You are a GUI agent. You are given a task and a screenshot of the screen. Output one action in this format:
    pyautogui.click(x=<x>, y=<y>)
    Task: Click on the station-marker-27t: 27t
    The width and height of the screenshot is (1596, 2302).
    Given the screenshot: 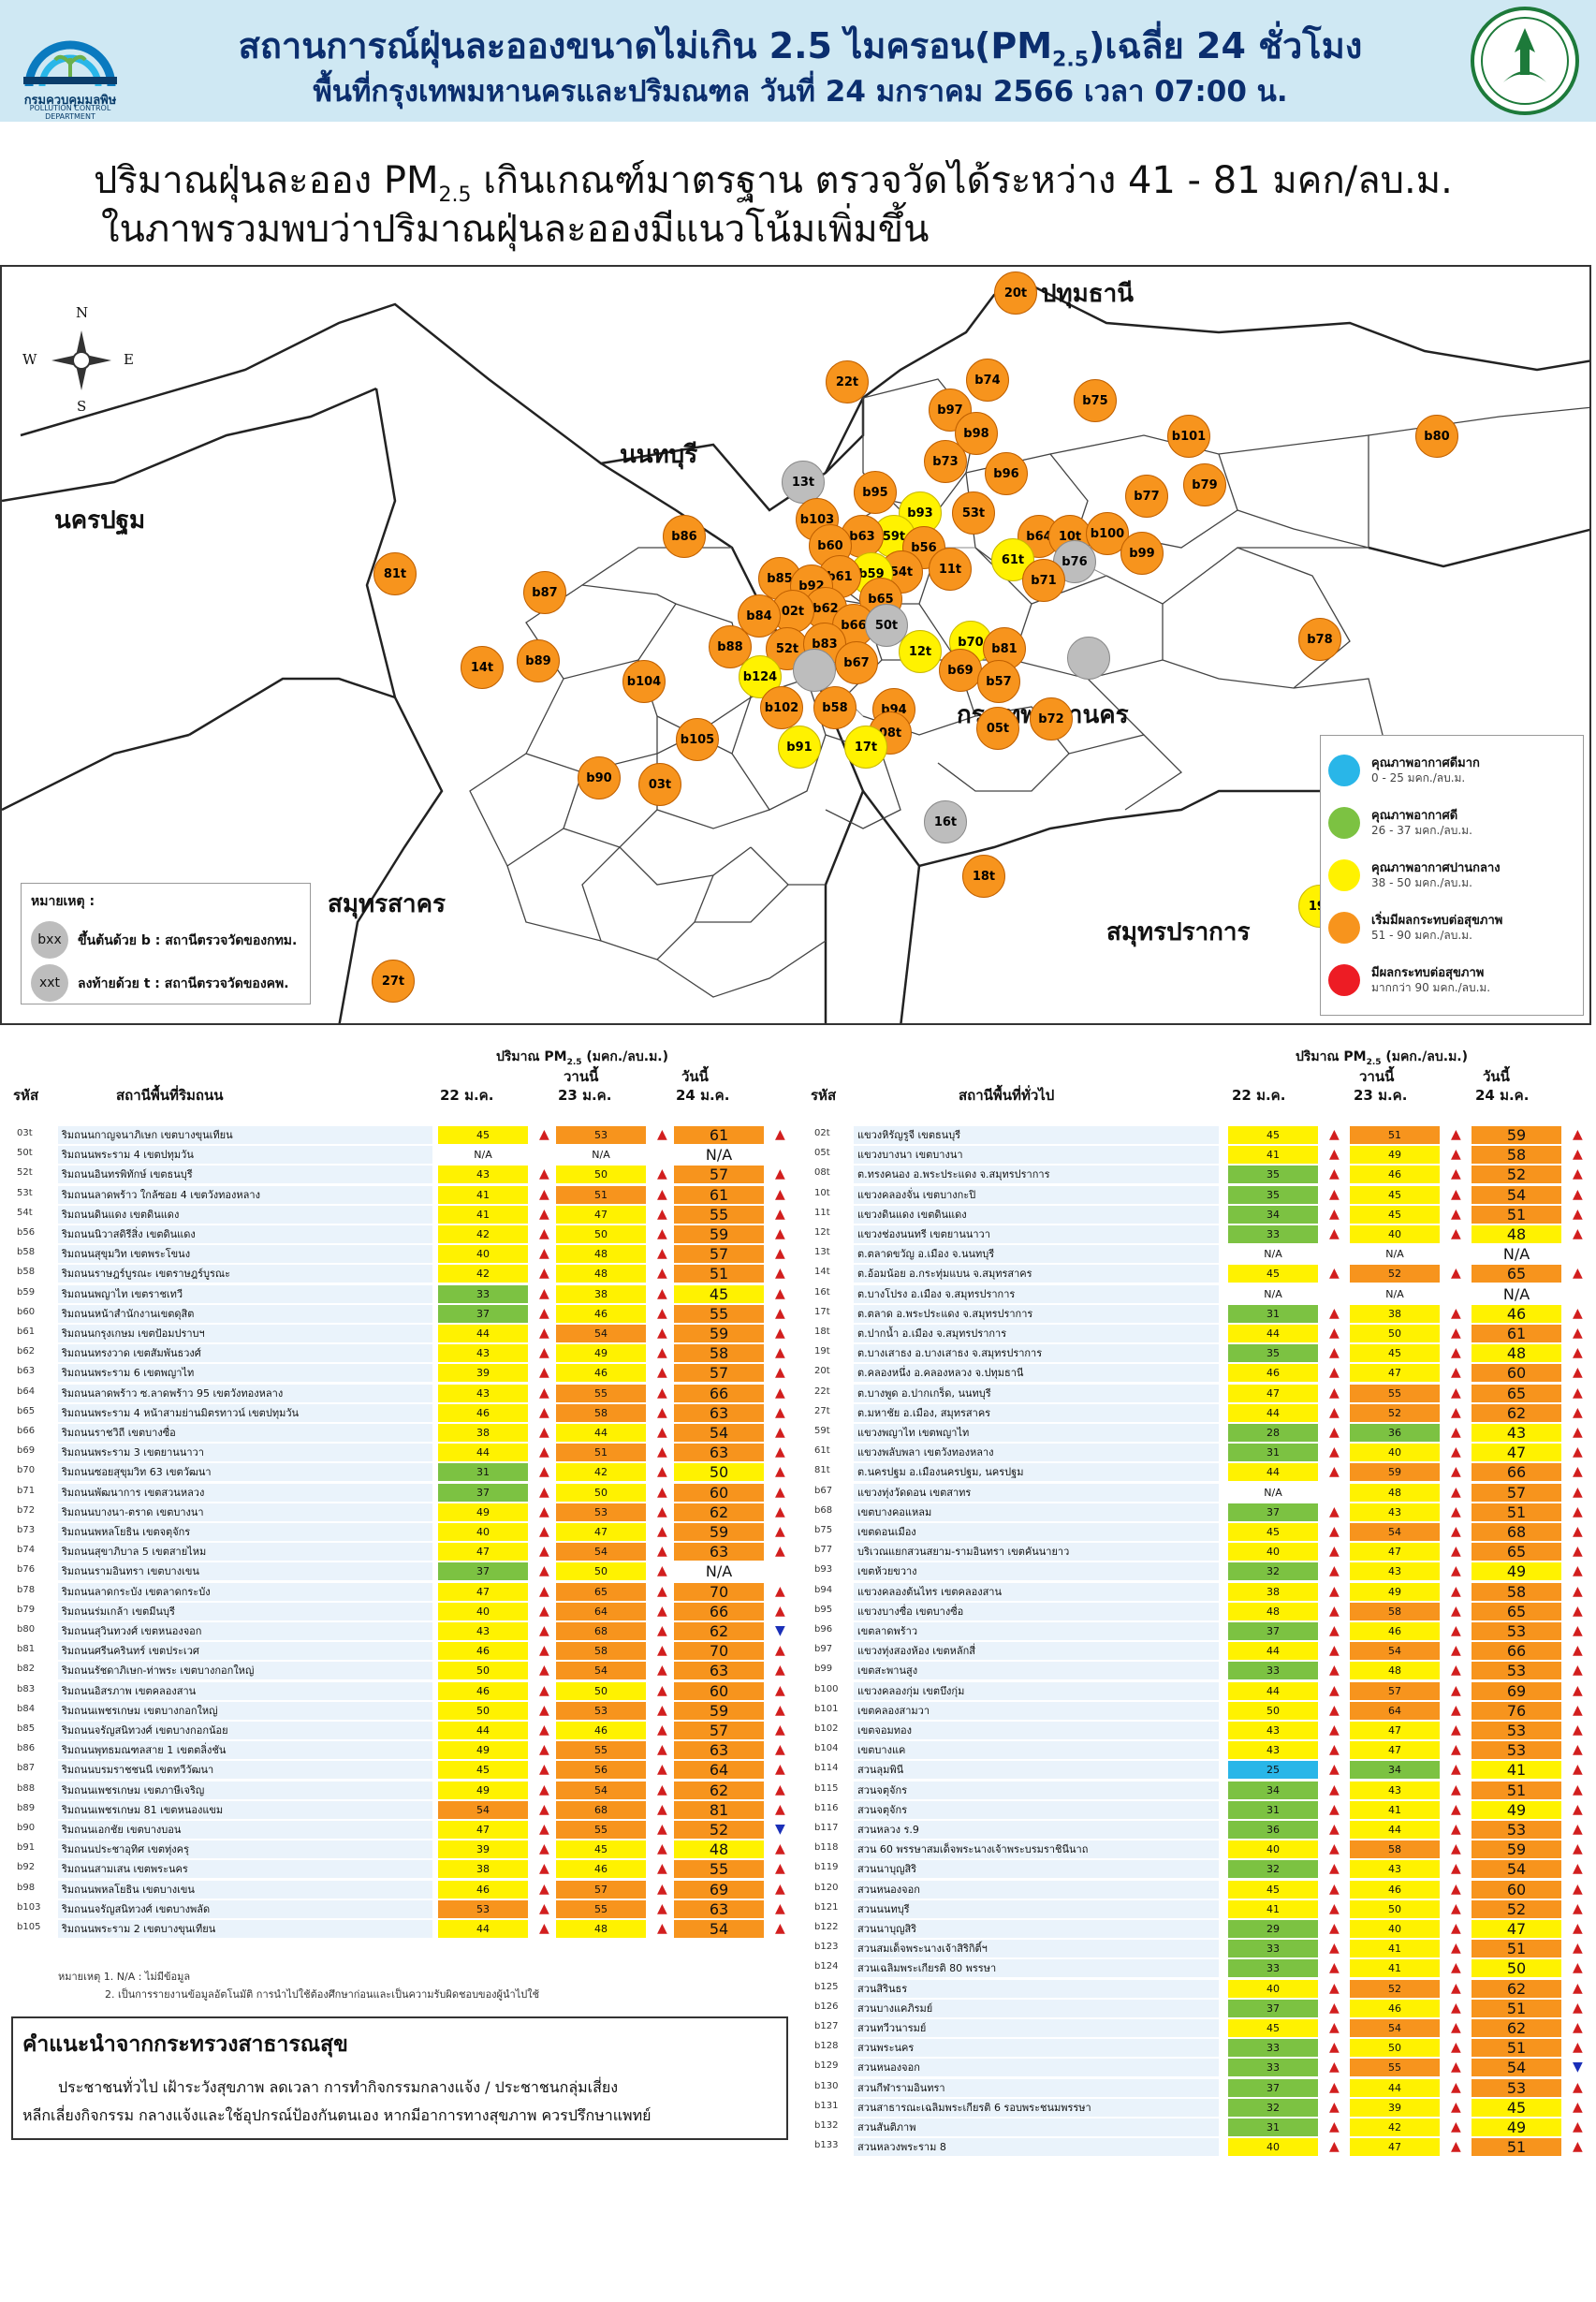 What is the action you would take?
    pyautogui.click(x=393, y=981)
    